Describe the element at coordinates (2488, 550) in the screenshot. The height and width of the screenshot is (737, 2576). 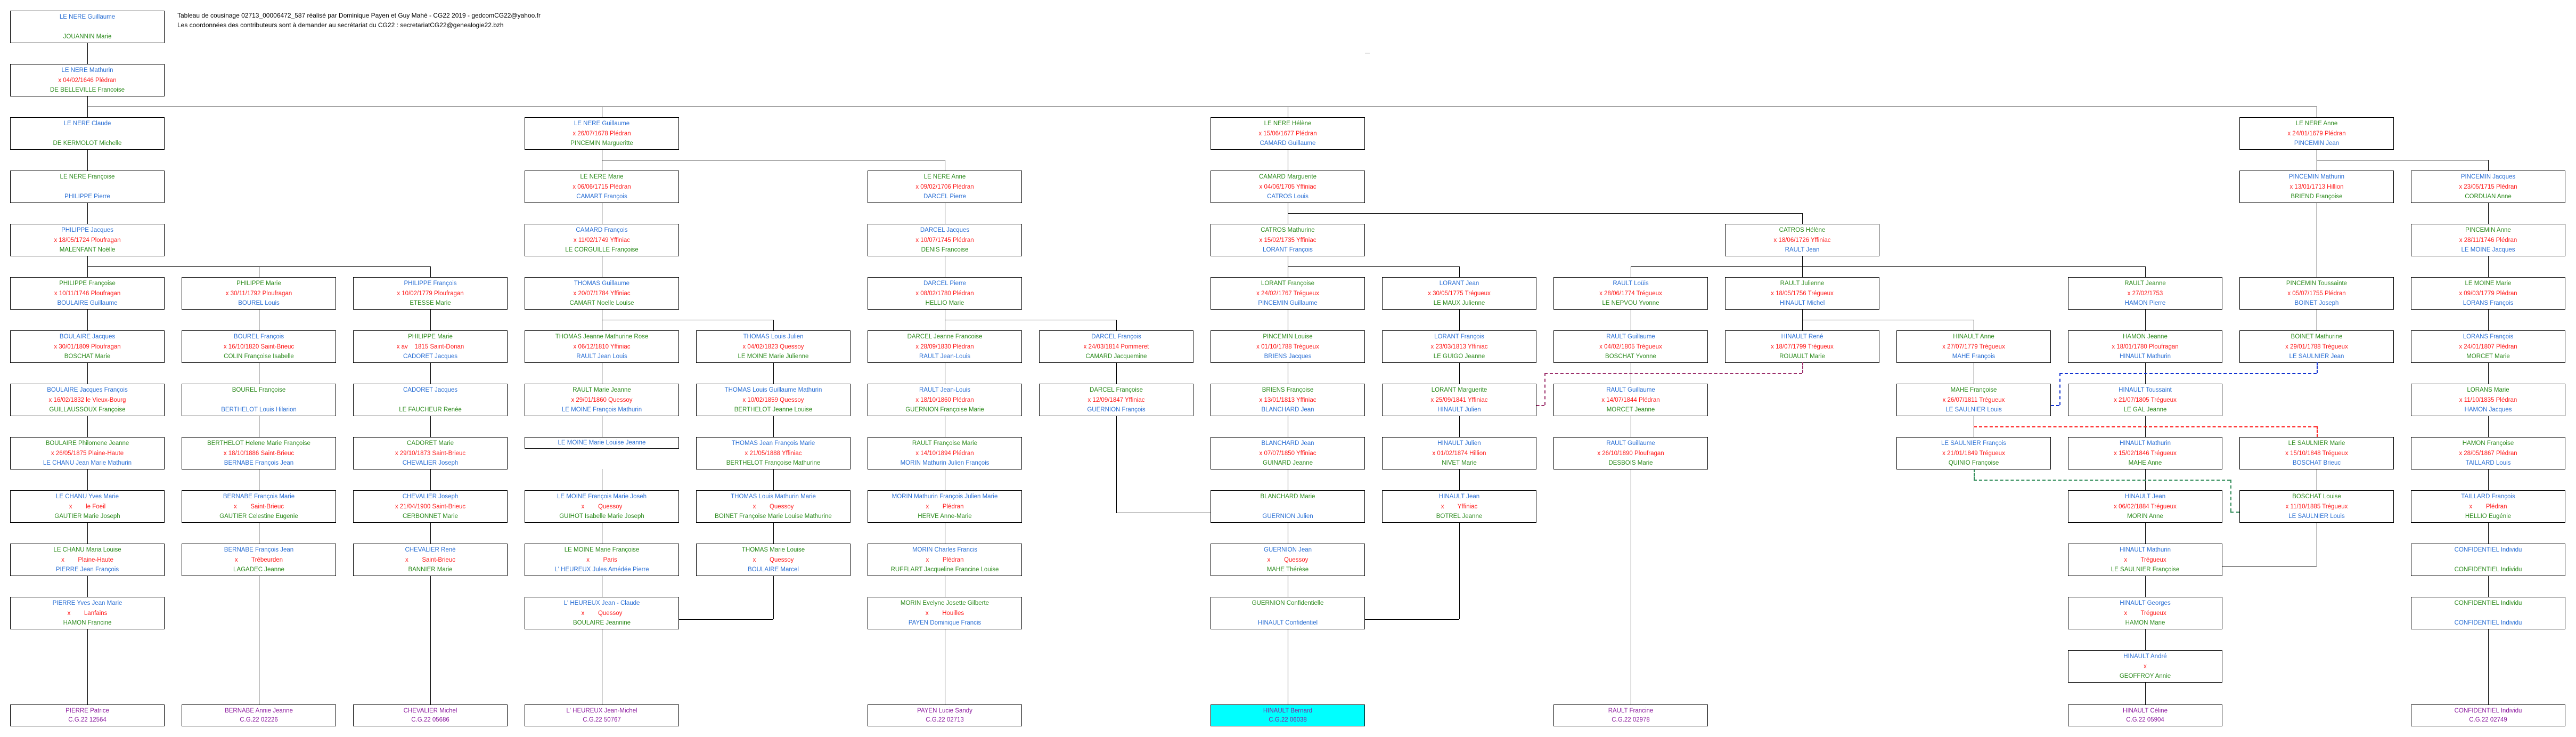
I see `descendant-name: CONFIDENTIEL Individu` at that location.